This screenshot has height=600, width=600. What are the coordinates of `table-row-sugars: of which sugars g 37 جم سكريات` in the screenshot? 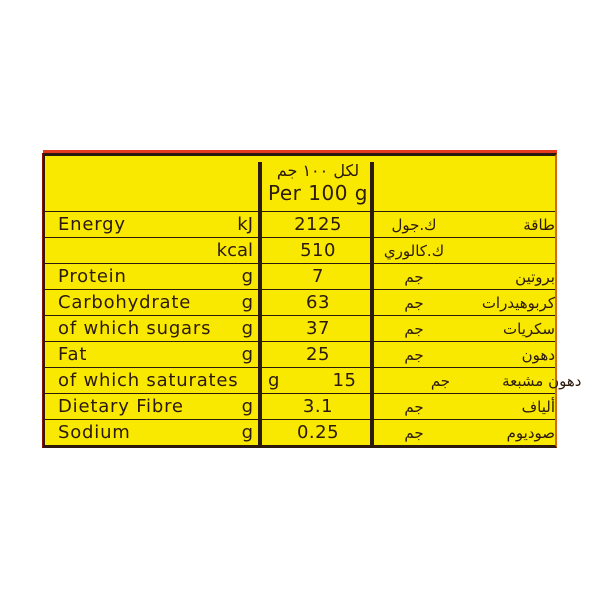 It's located at (300, 328).